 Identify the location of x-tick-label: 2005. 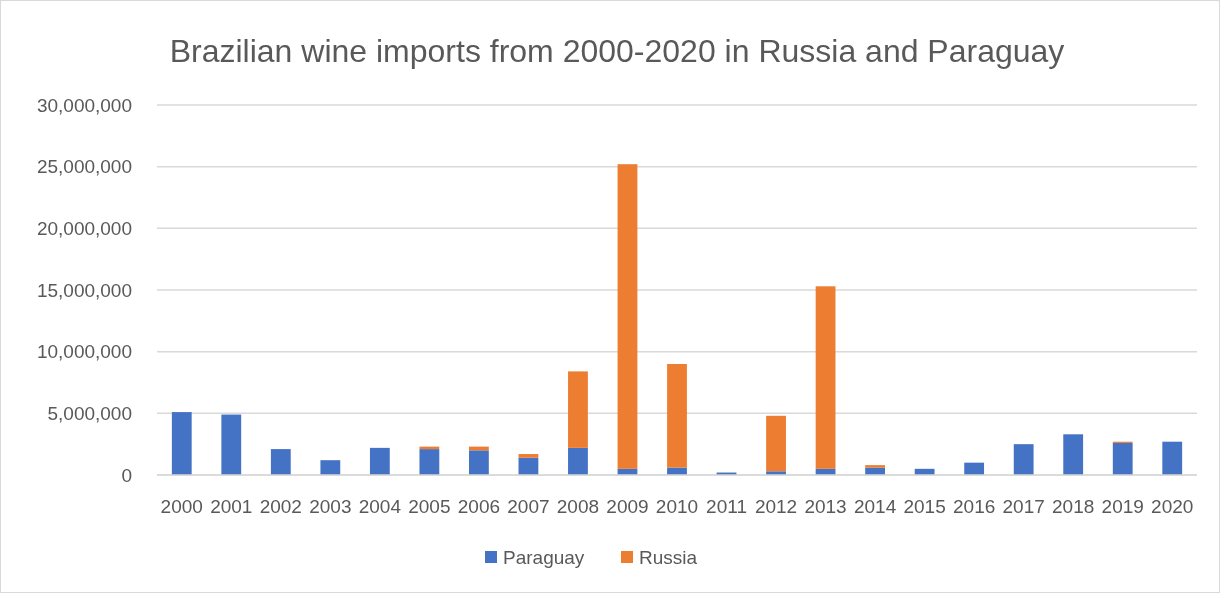
(429, 506).